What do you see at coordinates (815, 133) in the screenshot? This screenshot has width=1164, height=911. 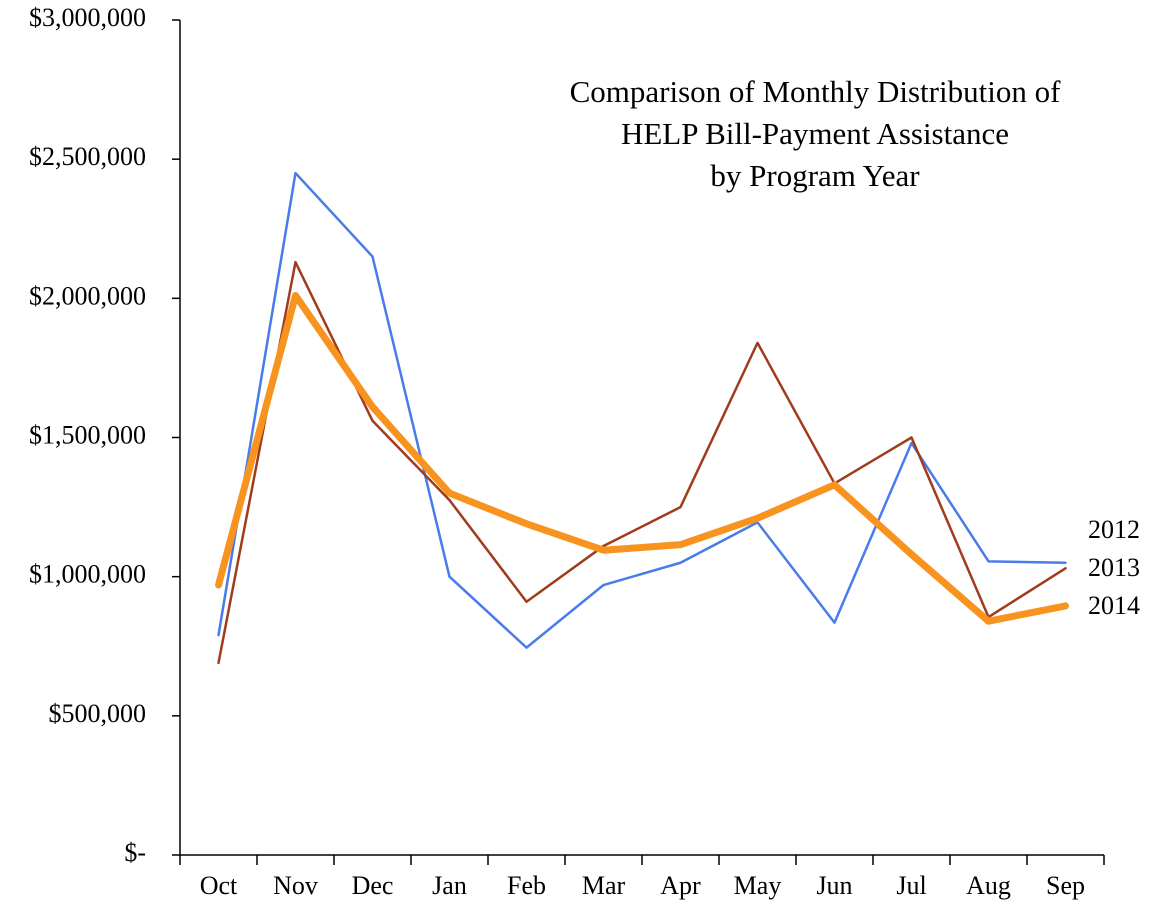 I see `chart-title: HELP Bill-Payment Assistance` at bounding box center [815, 133].